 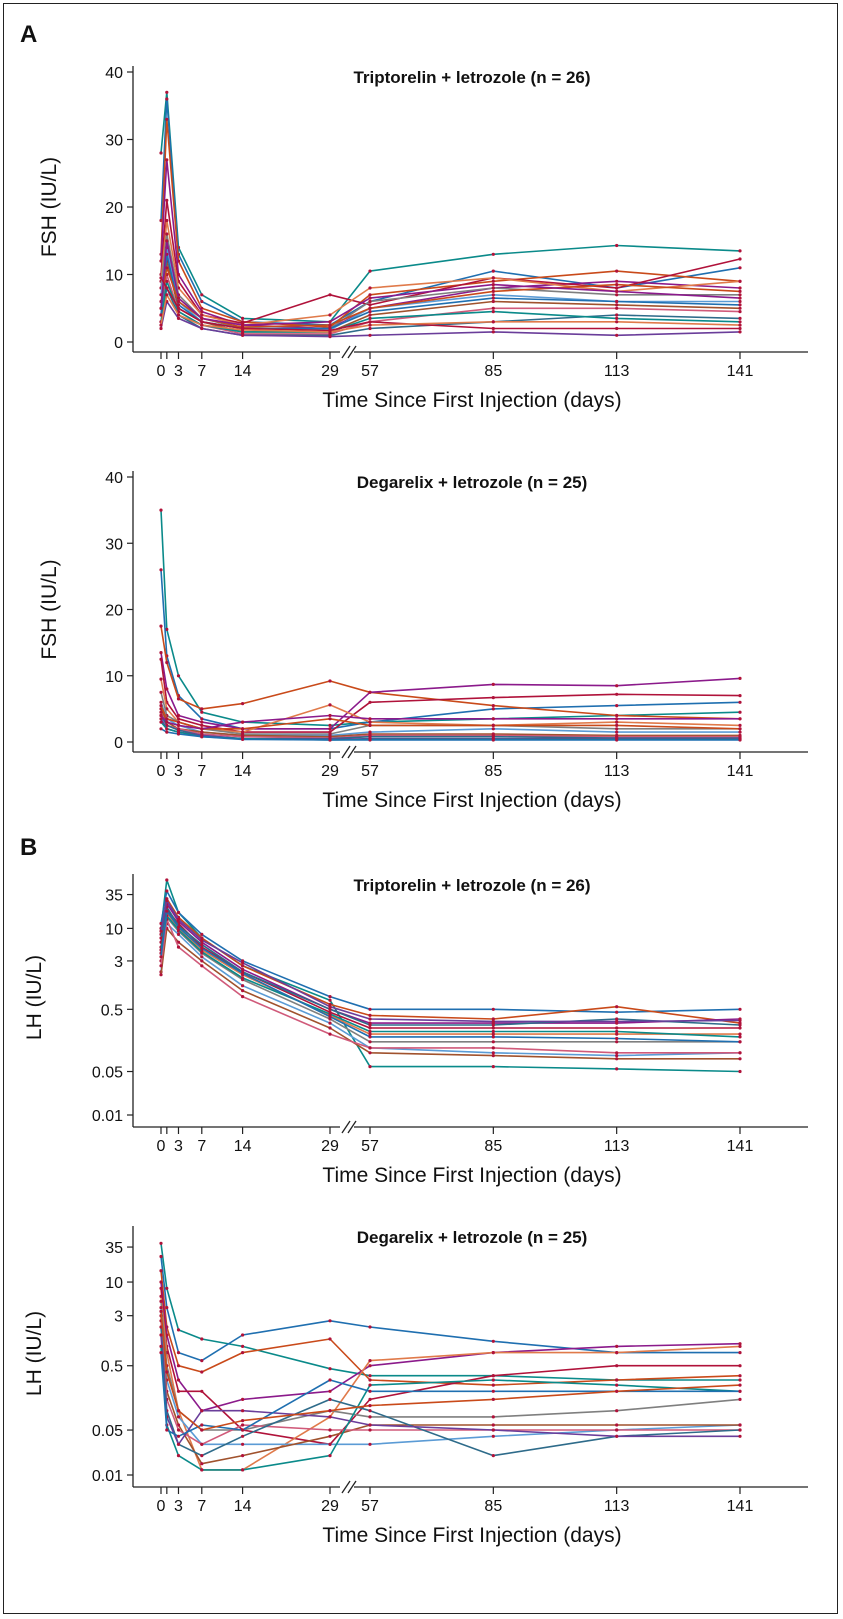 What do you see at coordinates (493, 1146) in the screenshot?
I see `x-tick-label: 85` at bounding box center [493, 1146].